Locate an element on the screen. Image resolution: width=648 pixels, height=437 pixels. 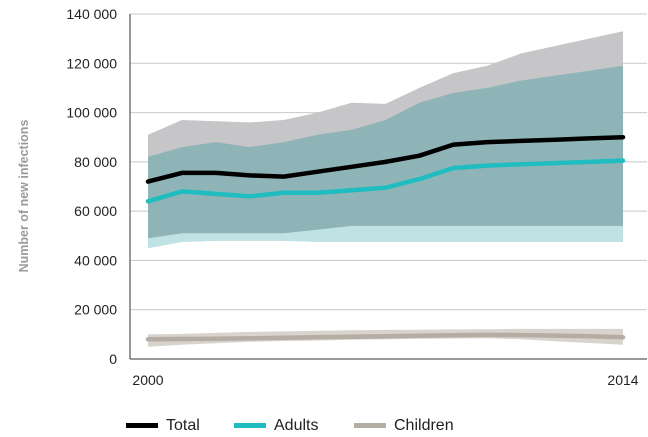
children-legend-label: Children is located at coordinates (424, 425).